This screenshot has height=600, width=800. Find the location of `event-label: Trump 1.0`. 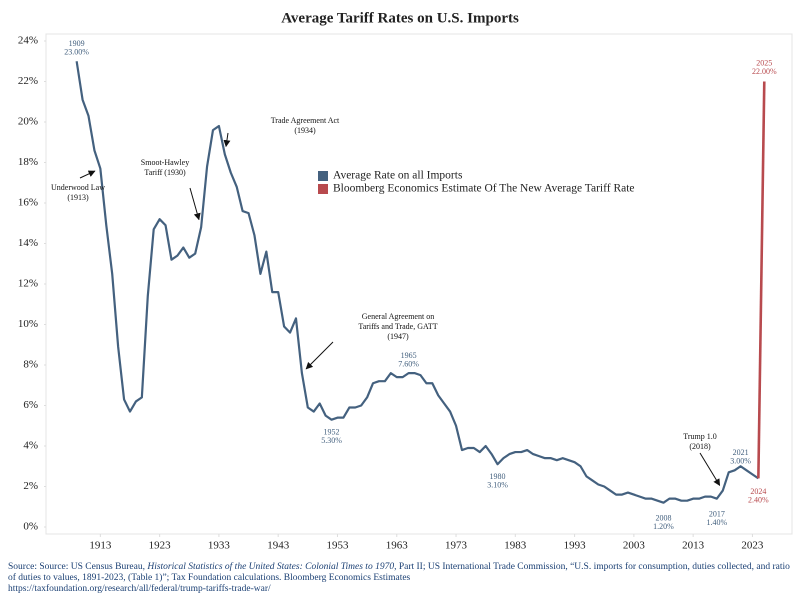

event-label: Trump 1.0 is located at coordinates (700, 436).